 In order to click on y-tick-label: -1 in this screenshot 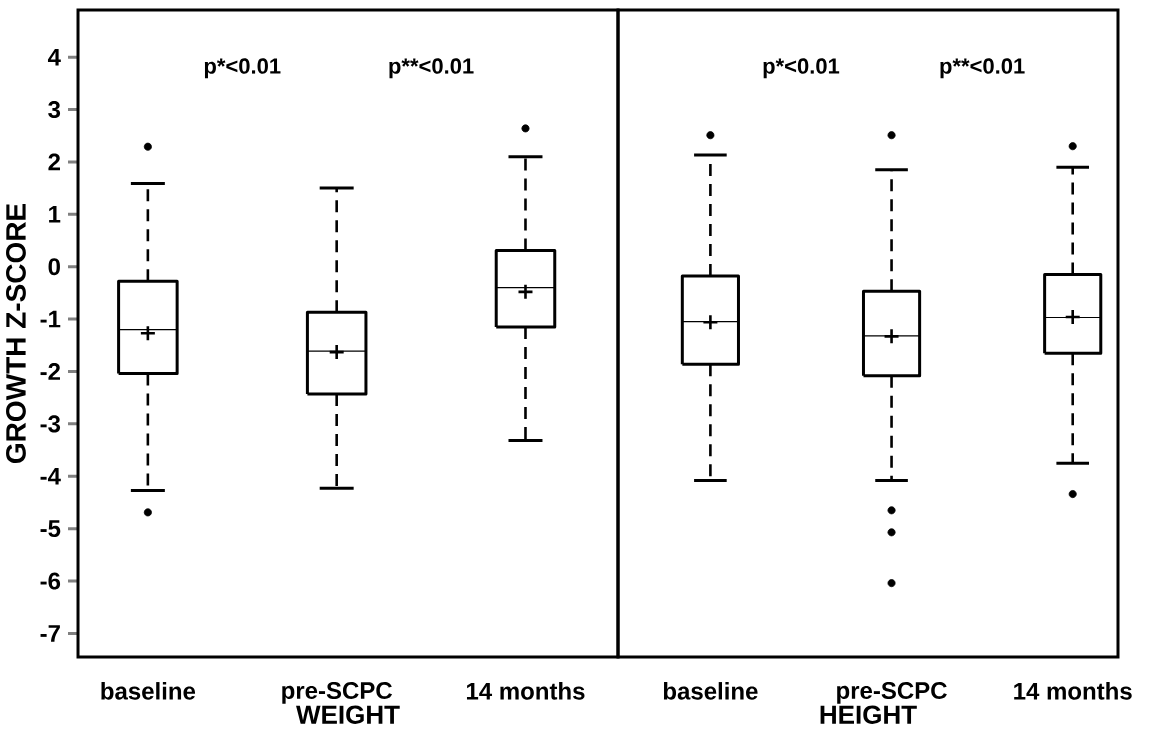, I will do `click(50, 319)`.